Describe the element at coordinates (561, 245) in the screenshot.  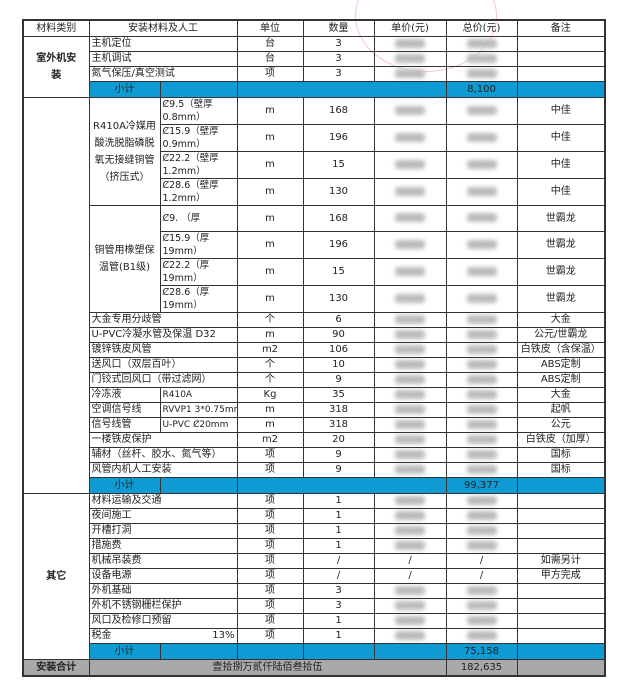
I see `cell: 世霸龙` at that location.